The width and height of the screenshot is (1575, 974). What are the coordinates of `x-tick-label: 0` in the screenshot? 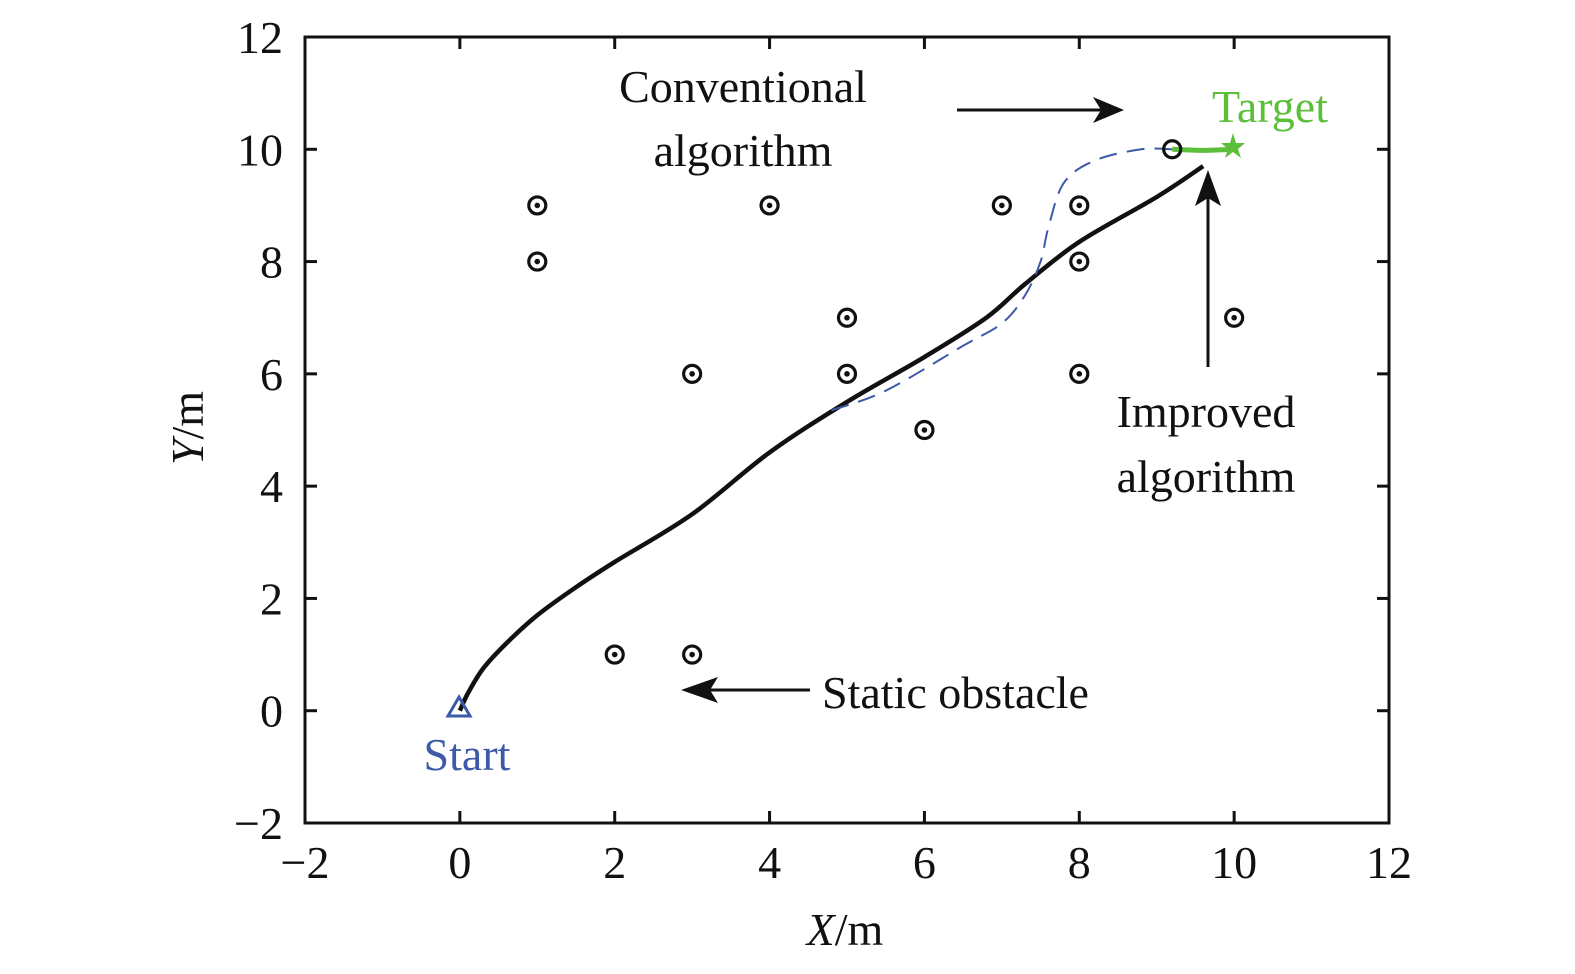 It's located at (459, 862).